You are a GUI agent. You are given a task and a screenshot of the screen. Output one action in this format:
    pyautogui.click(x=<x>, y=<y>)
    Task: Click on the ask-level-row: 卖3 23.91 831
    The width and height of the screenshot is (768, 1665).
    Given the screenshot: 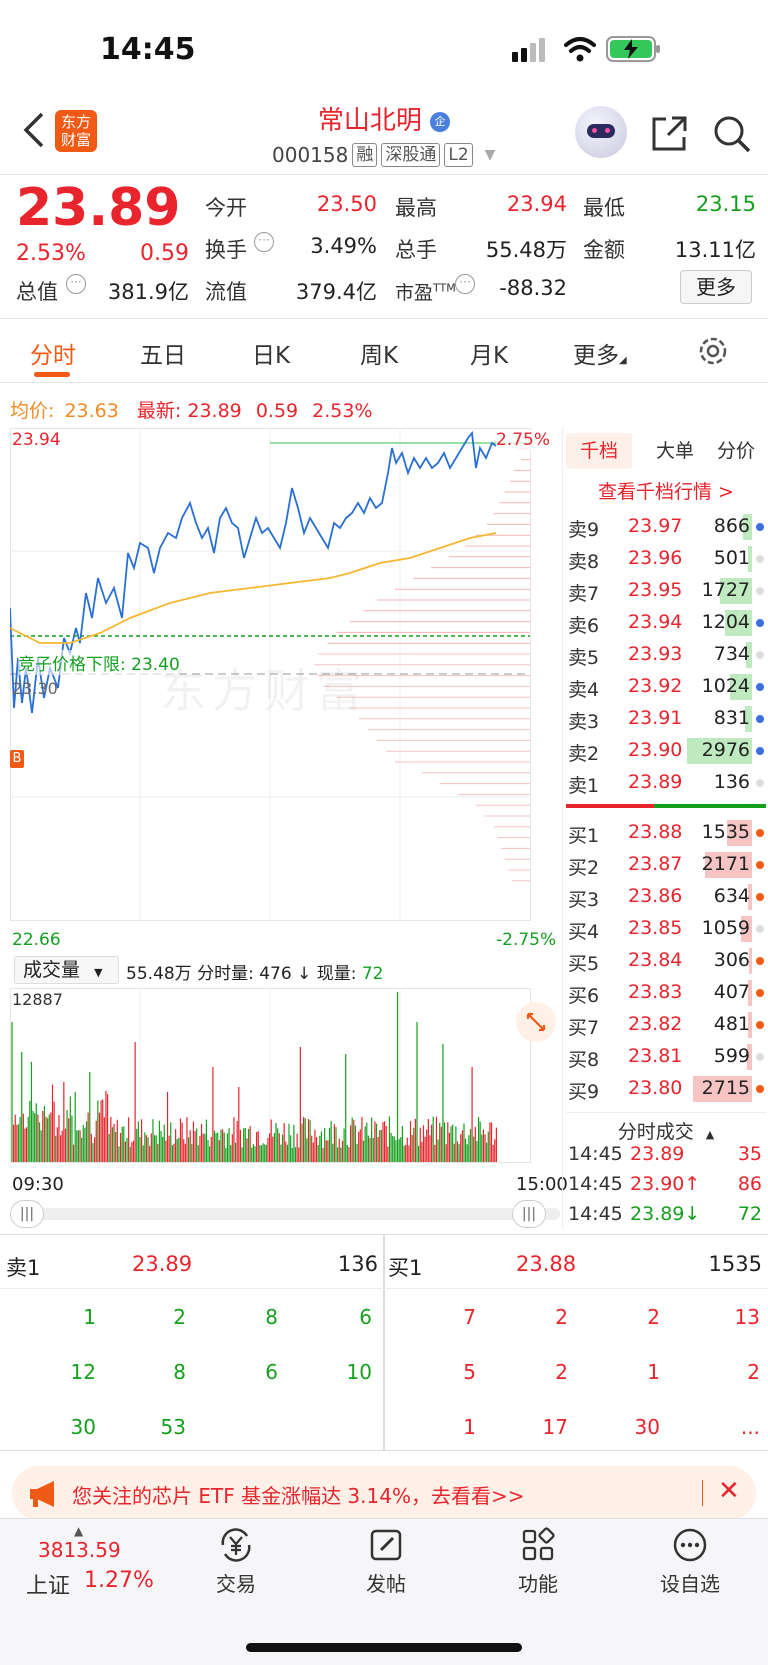 What is the action you would take?
    pyautogui.click(x=666, y=719)
    